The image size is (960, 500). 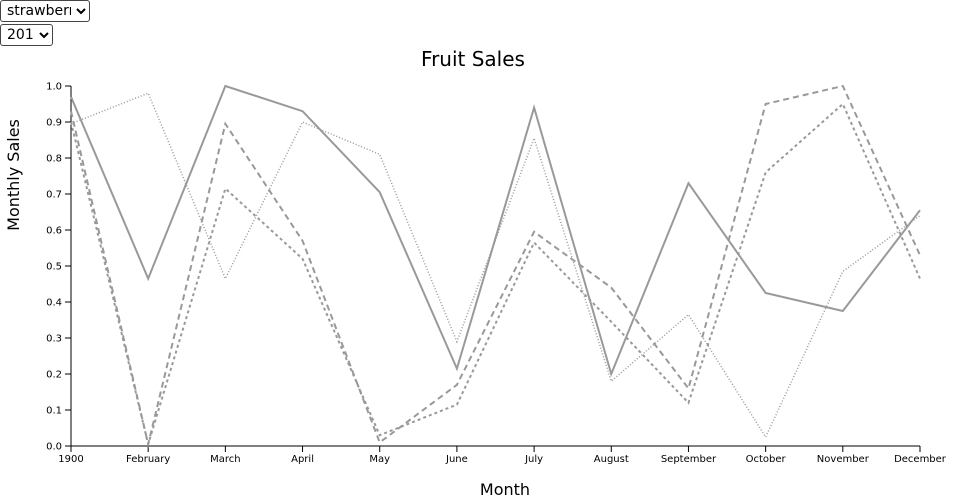 I want to click on x-tick-label: May, so click(x=379, y=459).